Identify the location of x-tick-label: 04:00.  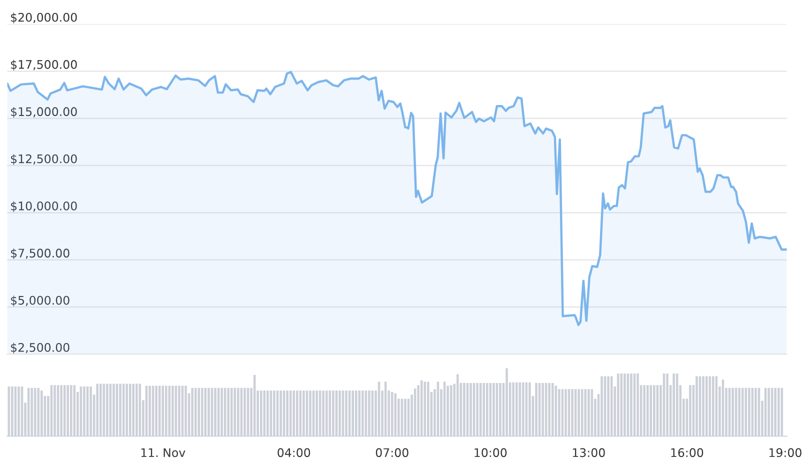
(294, 453).